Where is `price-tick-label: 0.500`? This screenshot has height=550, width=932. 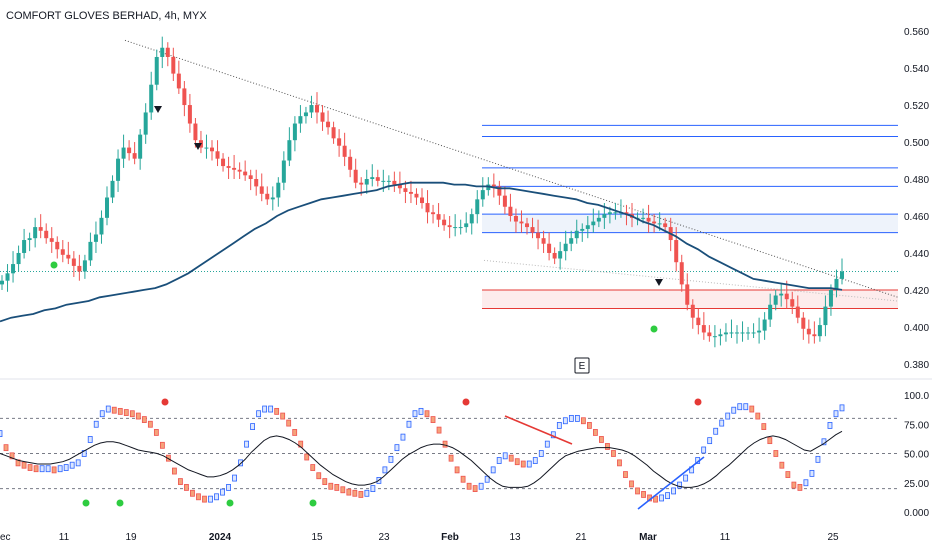 price-tick-label: 0.500 is located at coordinates (916, 143).